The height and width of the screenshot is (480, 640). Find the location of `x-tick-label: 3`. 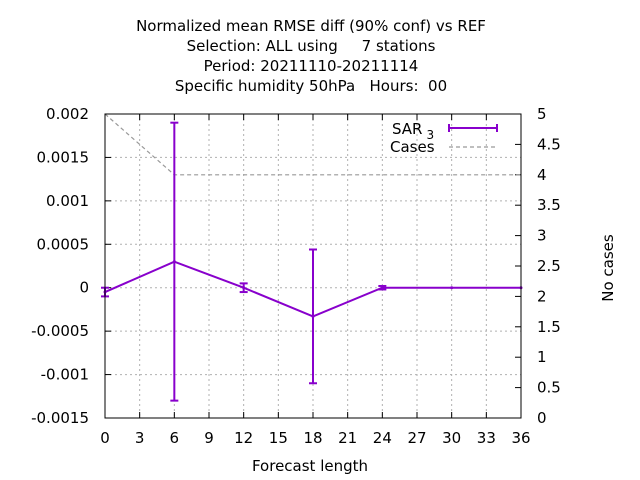

x-tick-label: 3 is located at coordinates (140, 438).